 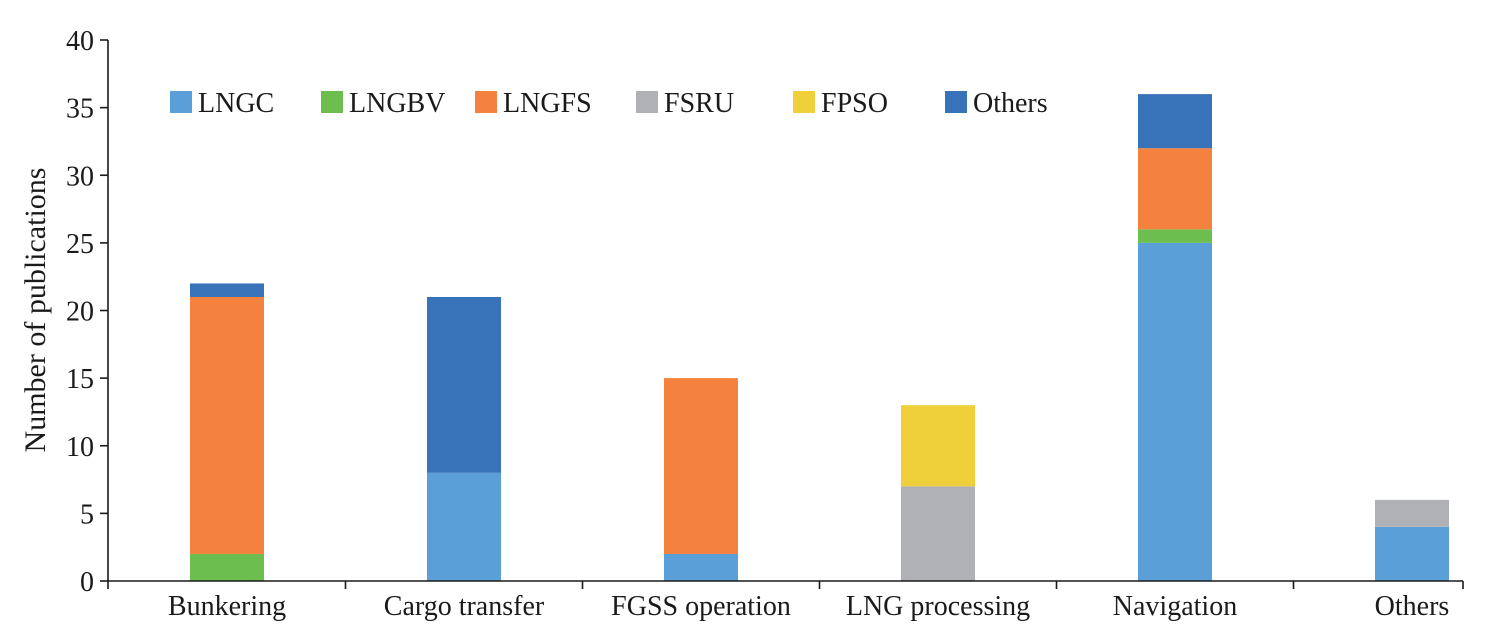 I want to click on x-category-label: LNG processing, so click(x=938, y=606).